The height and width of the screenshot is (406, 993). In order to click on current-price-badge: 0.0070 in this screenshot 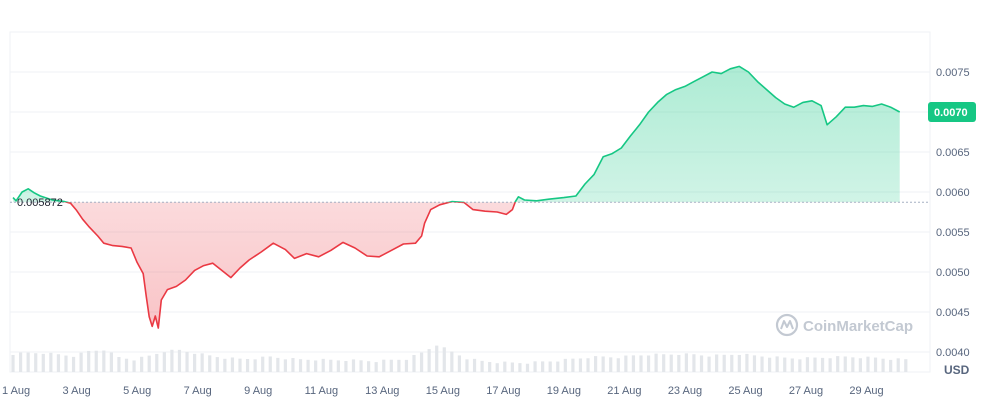, I will do `click(952, 112)`.